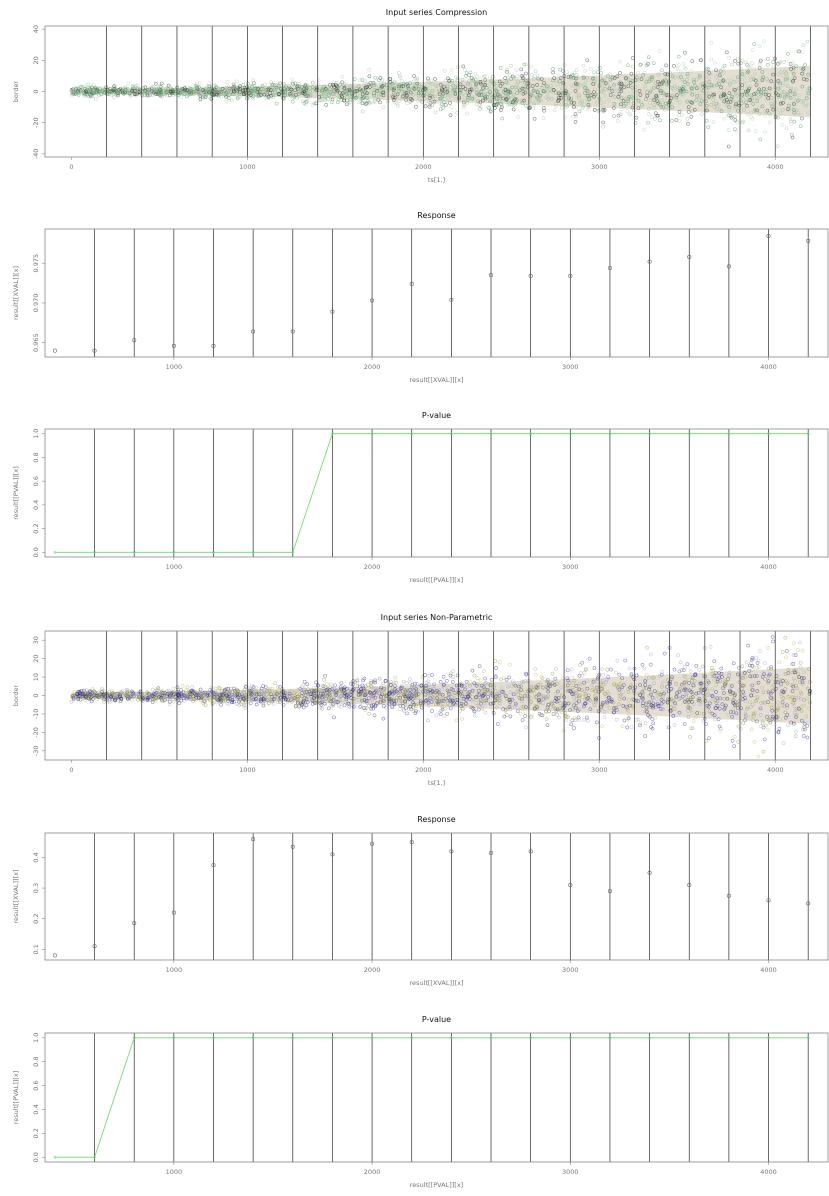 Image resolution: width=829 pixels, height=1196 pixels. I want to click on pvalue-point, so click(213, 552).